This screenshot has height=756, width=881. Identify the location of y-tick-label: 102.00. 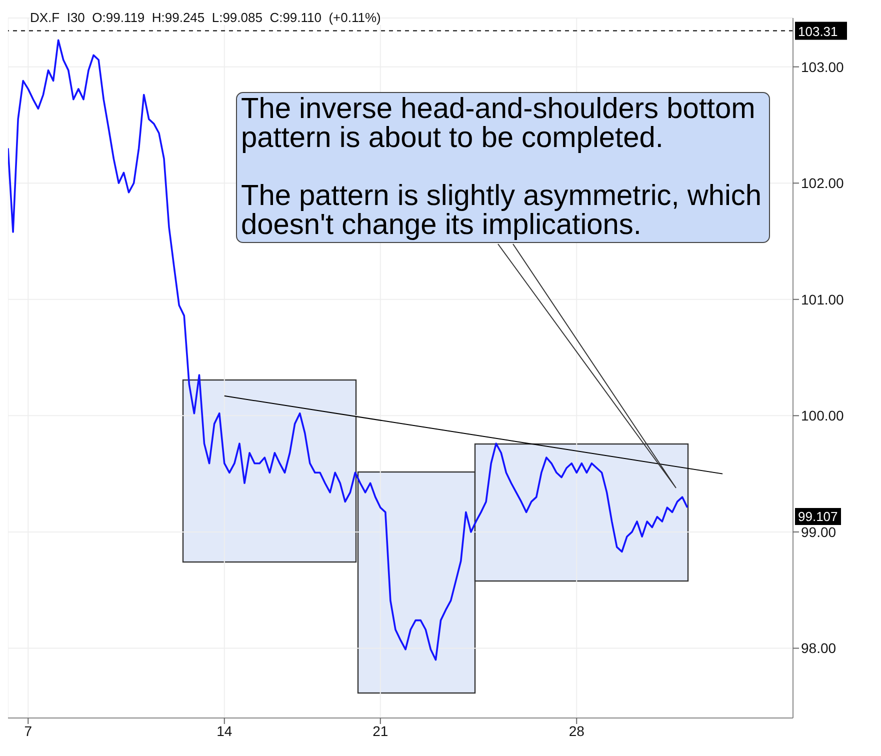
(822, 183).